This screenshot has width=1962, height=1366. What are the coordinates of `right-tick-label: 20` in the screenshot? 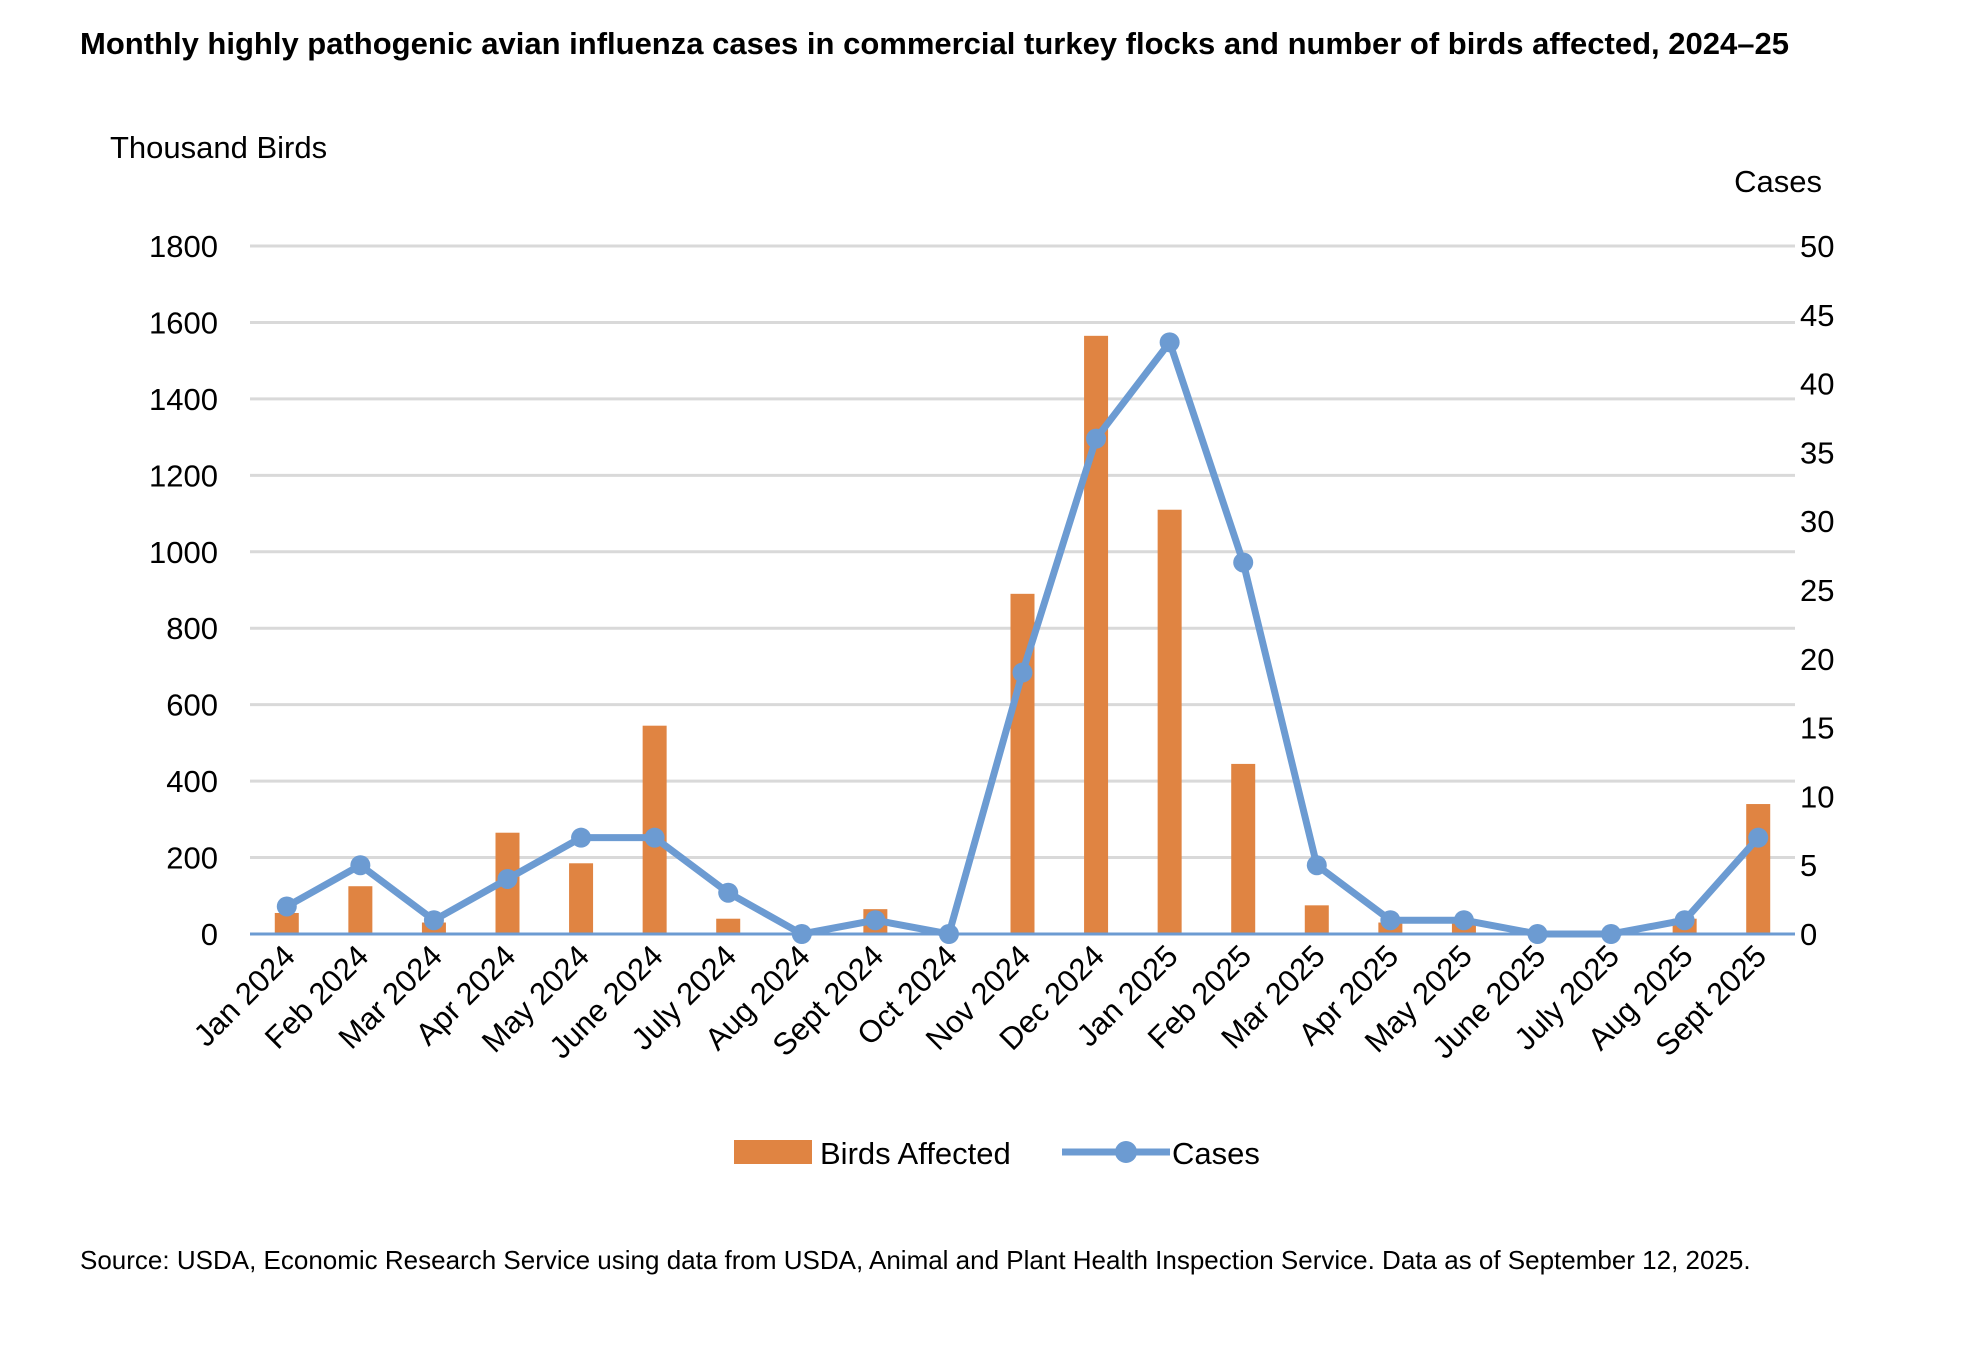 It's located at (1817, 659).